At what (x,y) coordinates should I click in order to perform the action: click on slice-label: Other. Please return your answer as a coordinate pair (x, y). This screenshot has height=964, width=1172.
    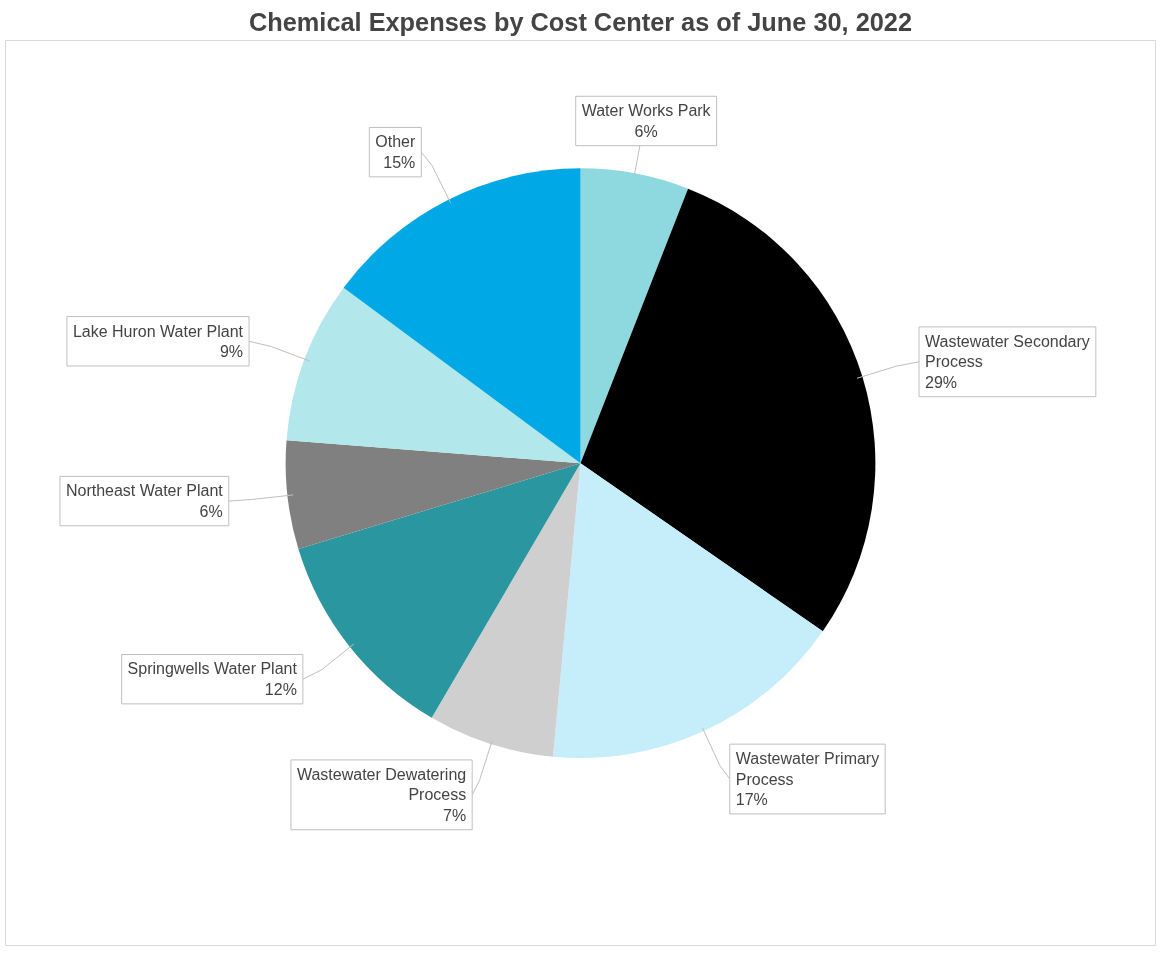
    Looking at the image, I should click on (395, 142).